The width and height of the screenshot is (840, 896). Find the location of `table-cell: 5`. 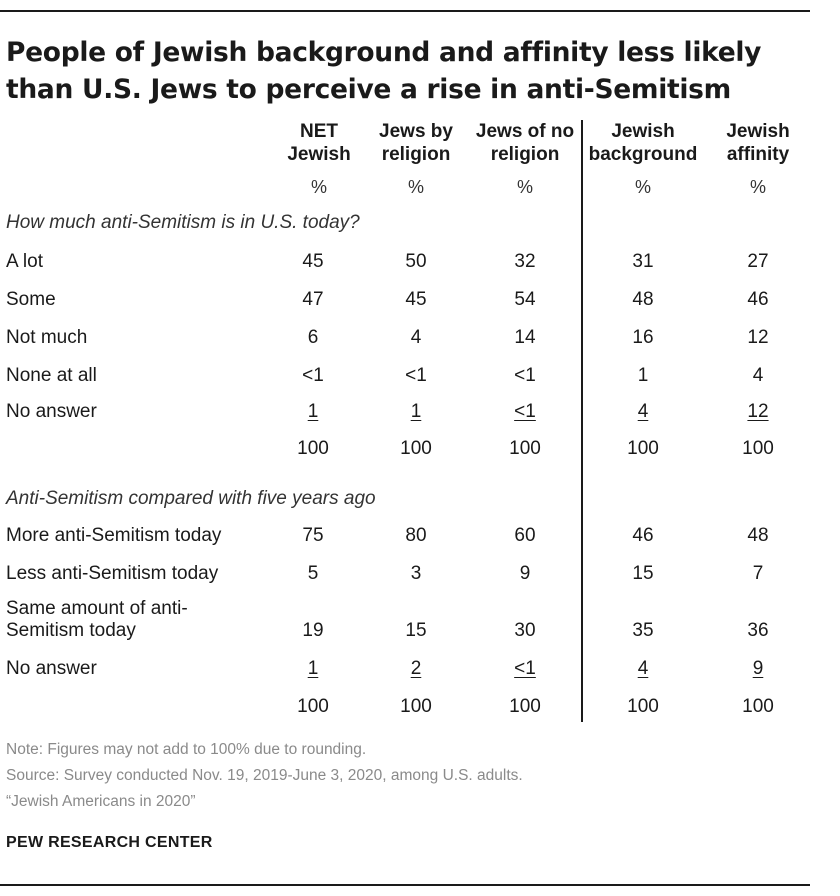

table-cell: 5 is located at coordinates (313, 573).